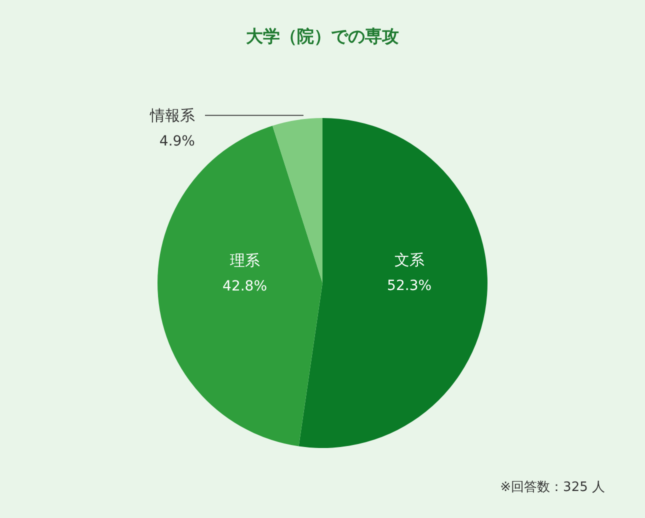 This screenshot has width=645, height=518. I want to click on data-label: 4.9%, so click(177, 141).